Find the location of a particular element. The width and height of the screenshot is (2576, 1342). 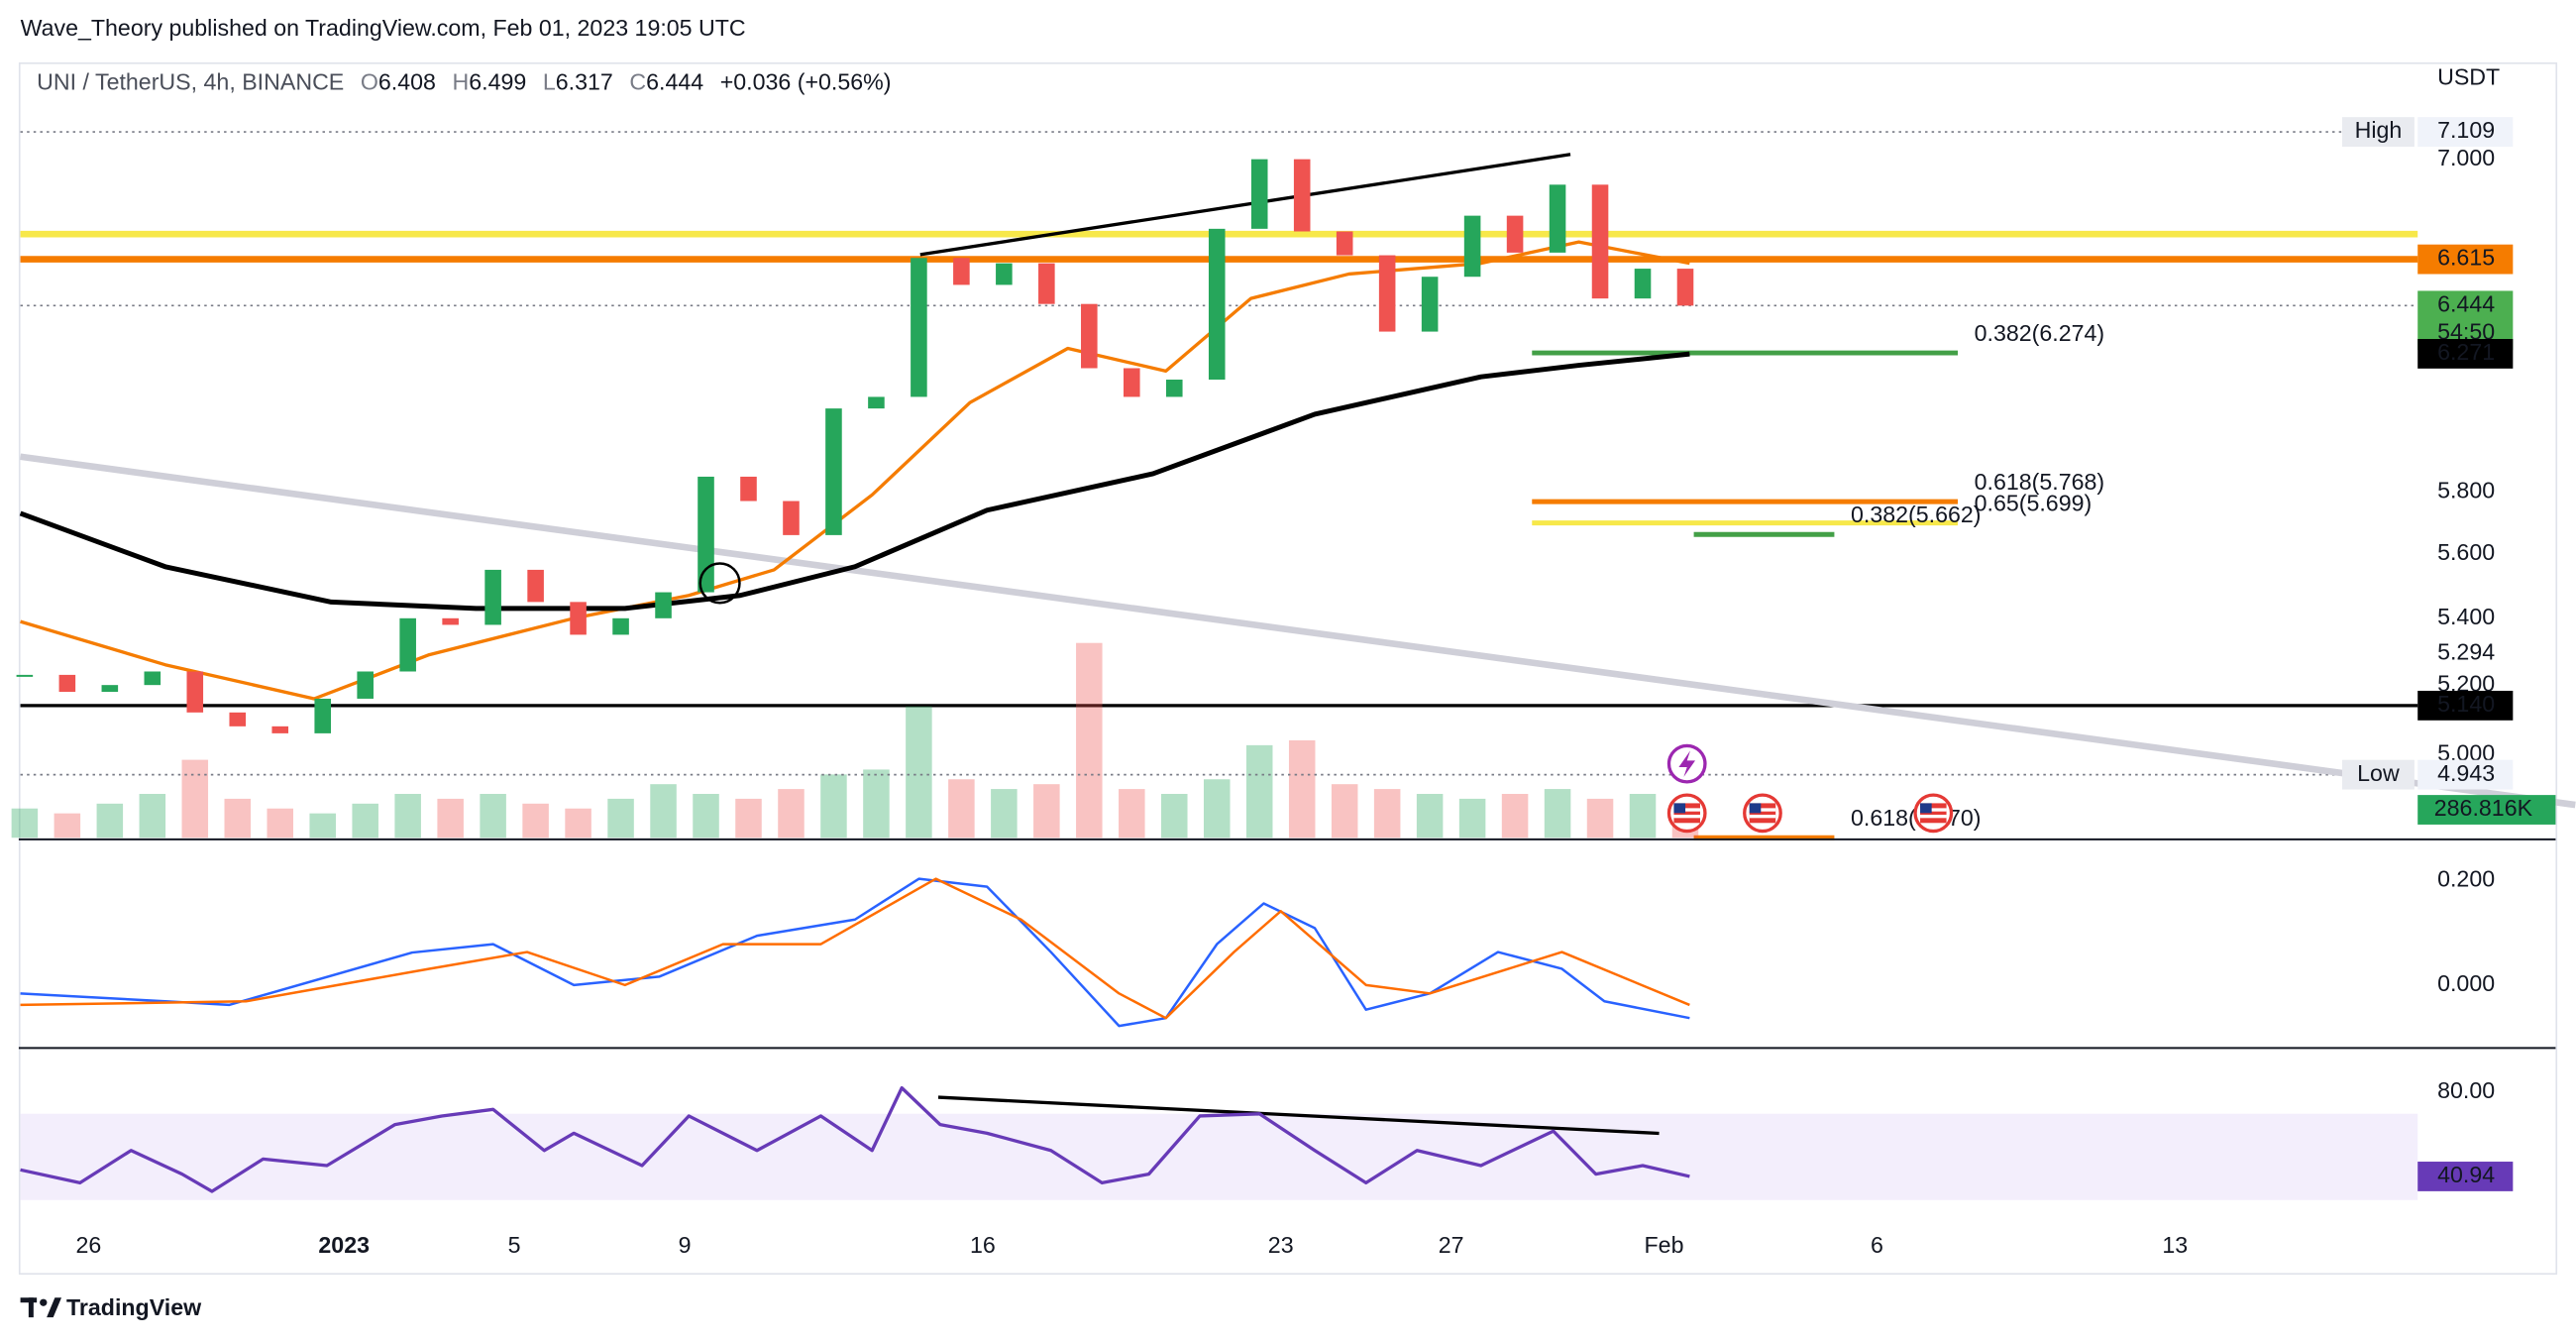

ohlc-value: 6.408 is located at coordinates (407, 82).